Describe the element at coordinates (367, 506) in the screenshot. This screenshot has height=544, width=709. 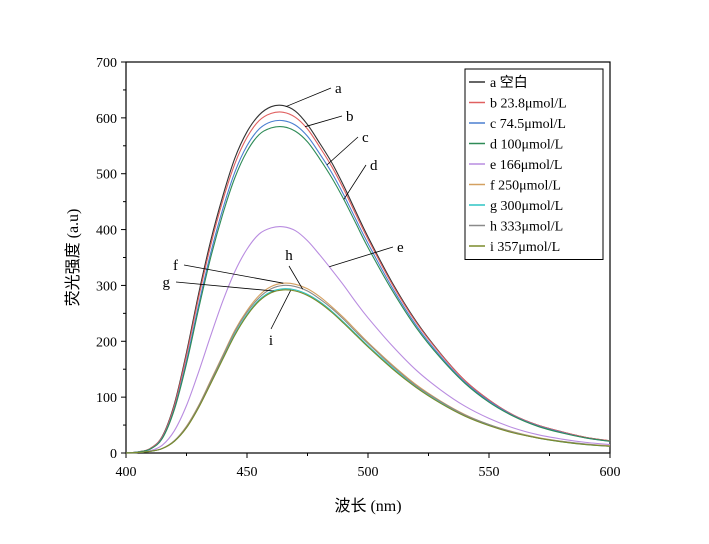
I see `x-axis-title: 波长 (nm)` at that location.